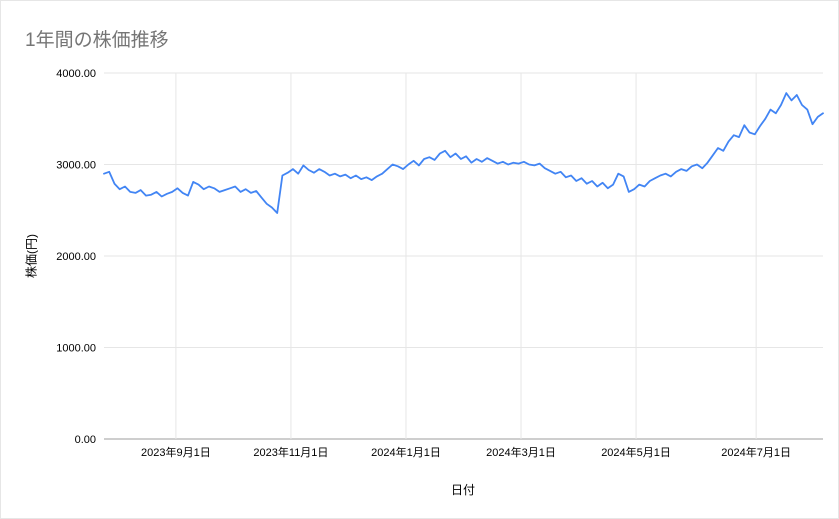 This screenshot has width=839, height=519. What do you see at coordinates (756, 452) in the screenshot?
I see `x-tick-label: 2024年7月1日` at bounding box center [756, 452].